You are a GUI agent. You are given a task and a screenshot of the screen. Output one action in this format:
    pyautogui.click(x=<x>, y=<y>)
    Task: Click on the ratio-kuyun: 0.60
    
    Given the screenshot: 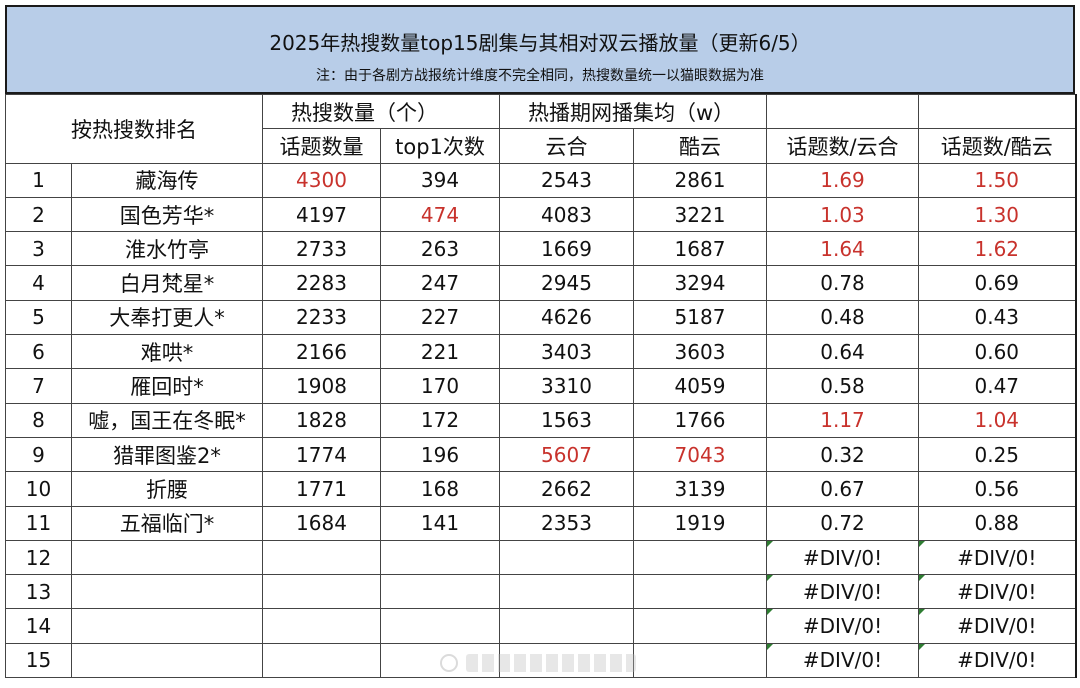 What is the action you would take?
    pyautogui.click(x=997, y=352)
    